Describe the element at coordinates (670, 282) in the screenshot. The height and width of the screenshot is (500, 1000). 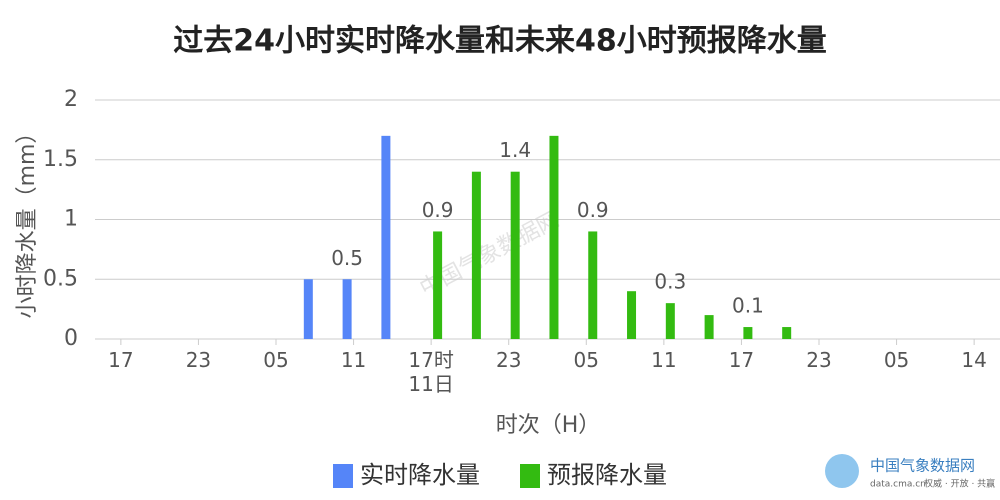
I see `value-label: 0.3` at that location.